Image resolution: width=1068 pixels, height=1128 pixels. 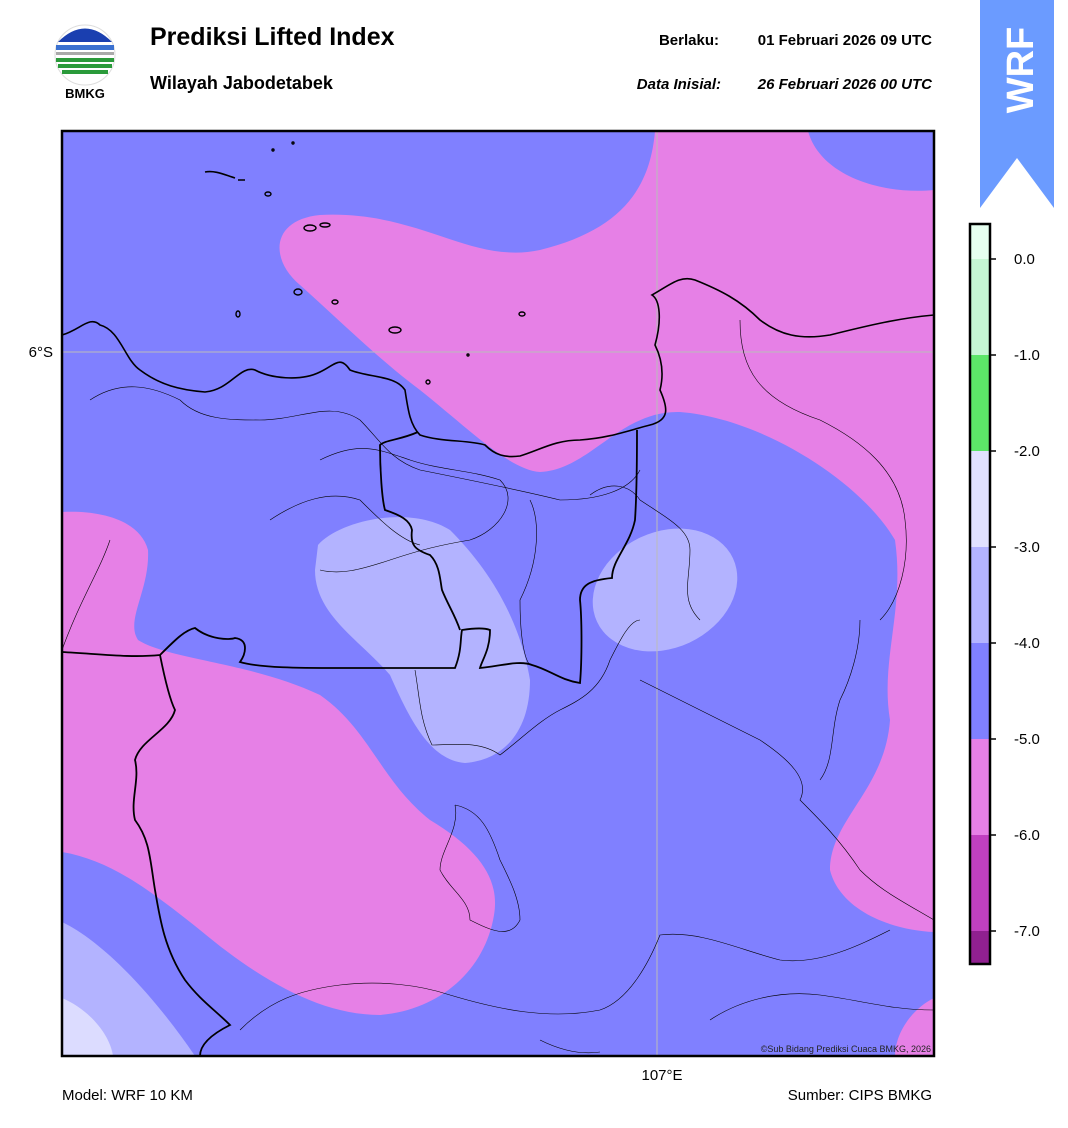 What do you see at coordinates (1027, 451) in the screenshot?
I see `colorbar-tick-label: -2.0` at bounding box center [1027, 451].